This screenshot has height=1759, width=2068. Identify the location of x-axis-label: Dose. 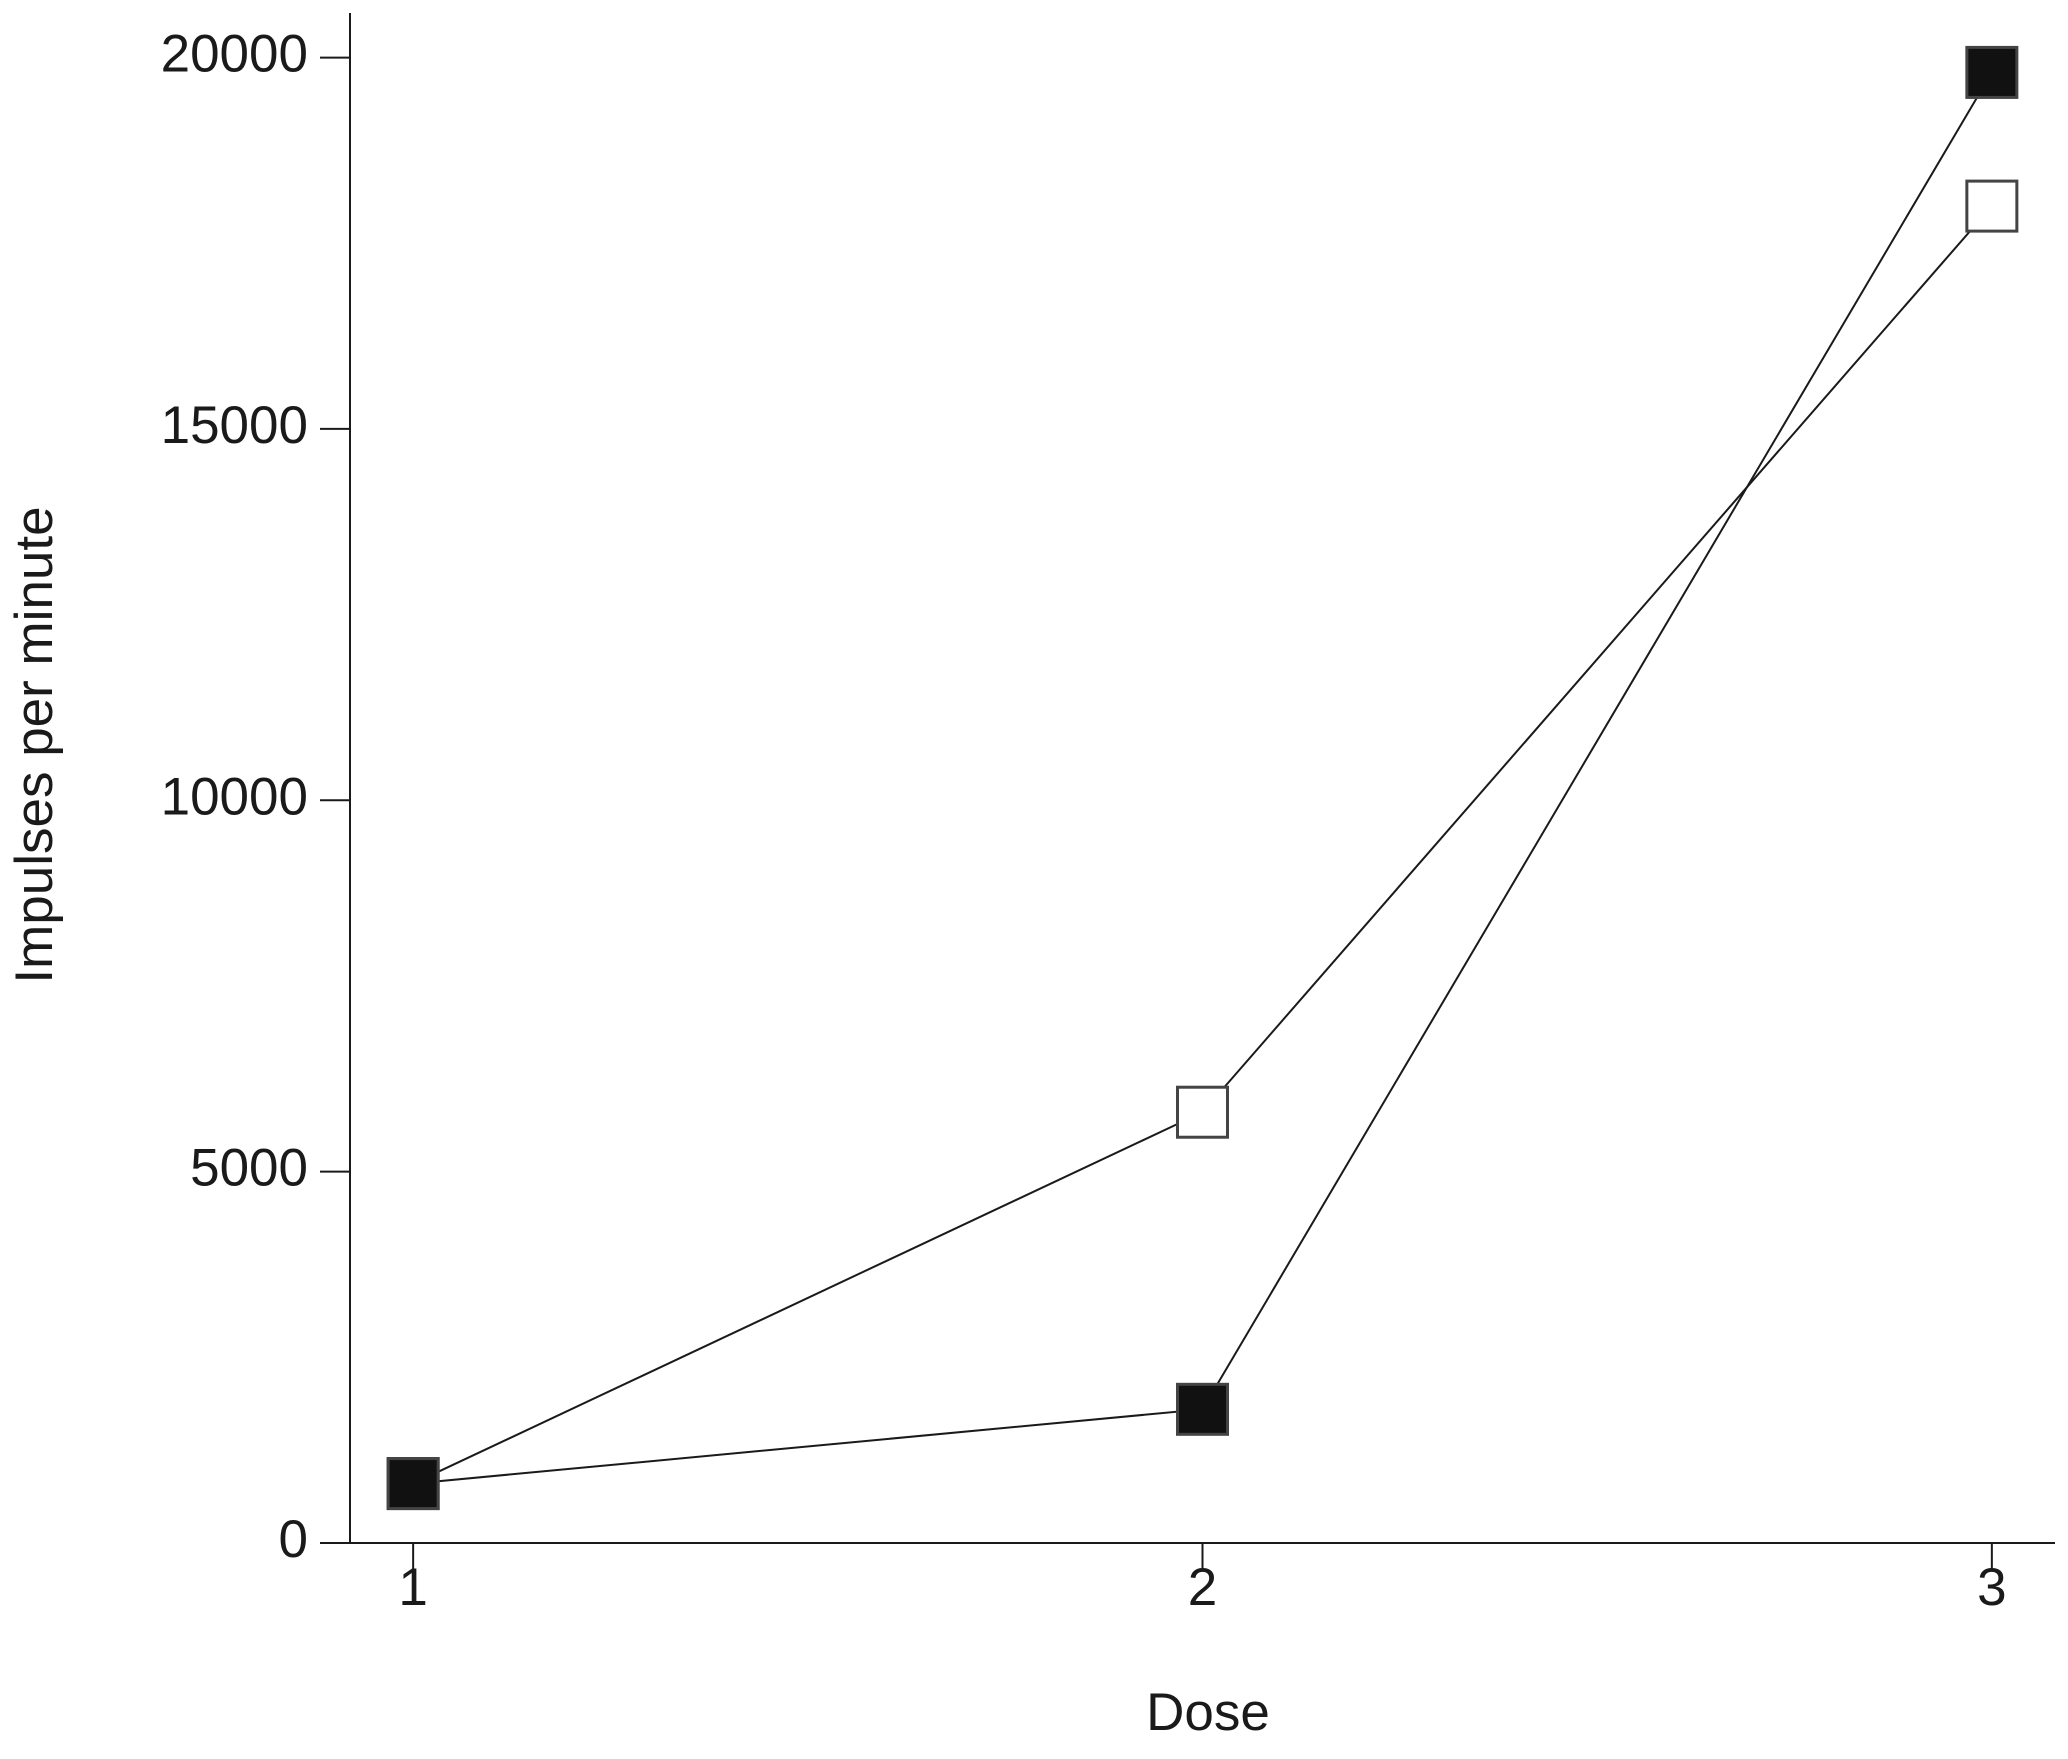
(1208, 1712).